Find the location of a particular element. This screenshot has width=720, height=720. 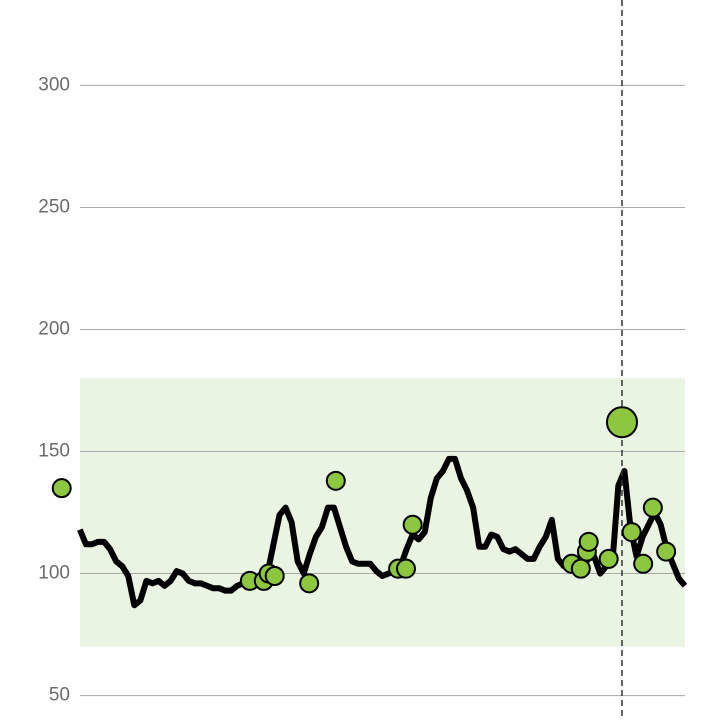

y-tick-label: 200 is located at coordinates (54, 329).